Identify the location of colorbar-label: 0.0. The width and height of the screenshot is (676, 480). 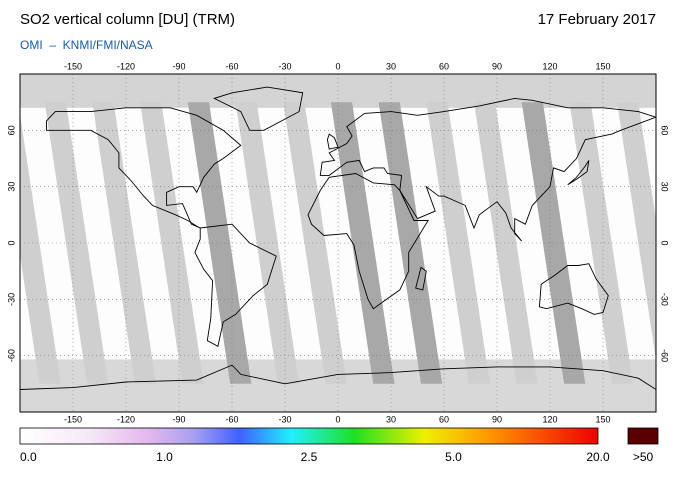
(28, 457).